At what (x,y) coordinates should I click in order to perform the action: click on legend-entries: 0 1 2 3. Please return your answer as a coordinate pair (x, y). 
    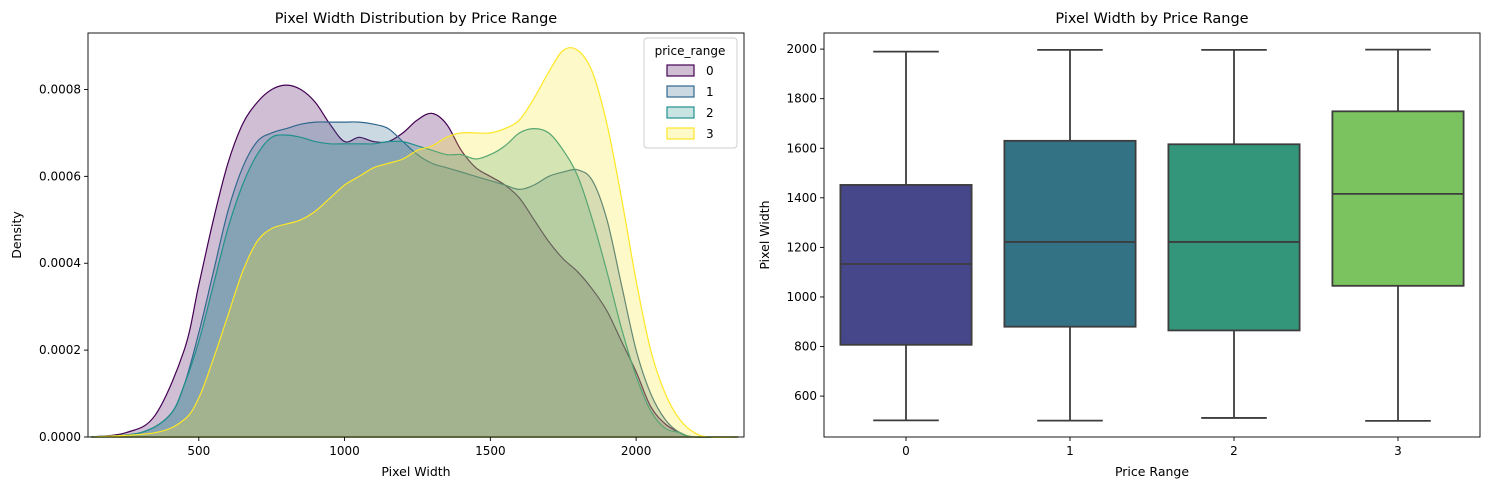
    Looking at the image, I should click on (690, 102).